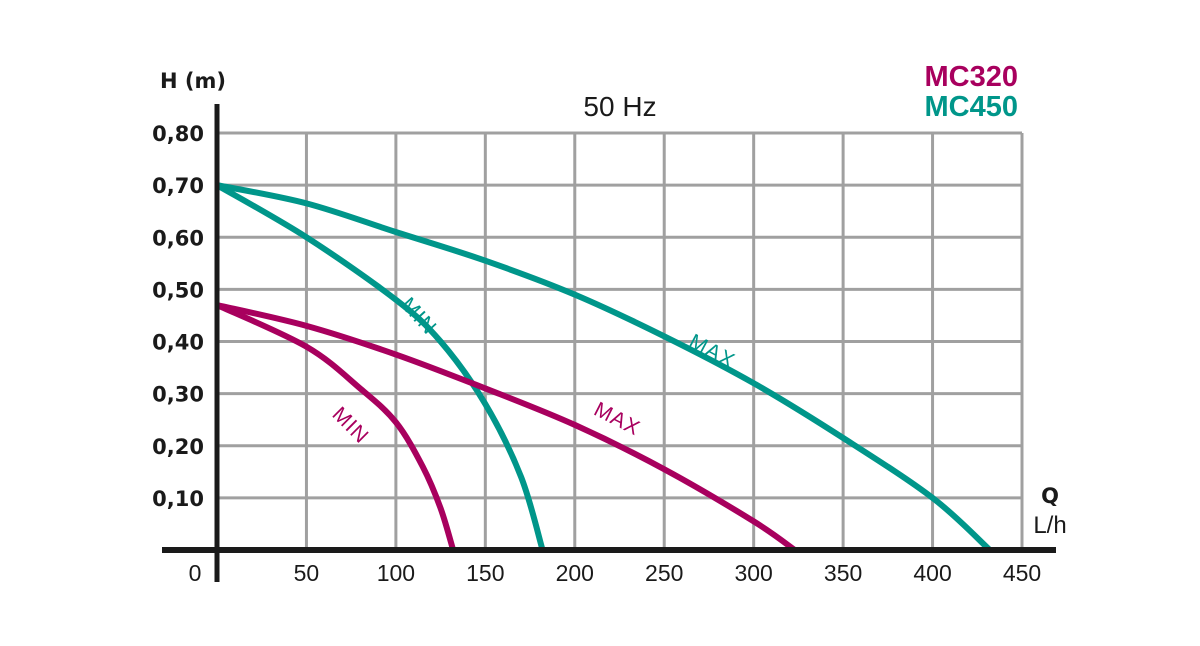 The image size is (1200, 646). Describe the element at coordinates (932, 573) in the screenshot. I see `x-tick-label: 400` at that location.